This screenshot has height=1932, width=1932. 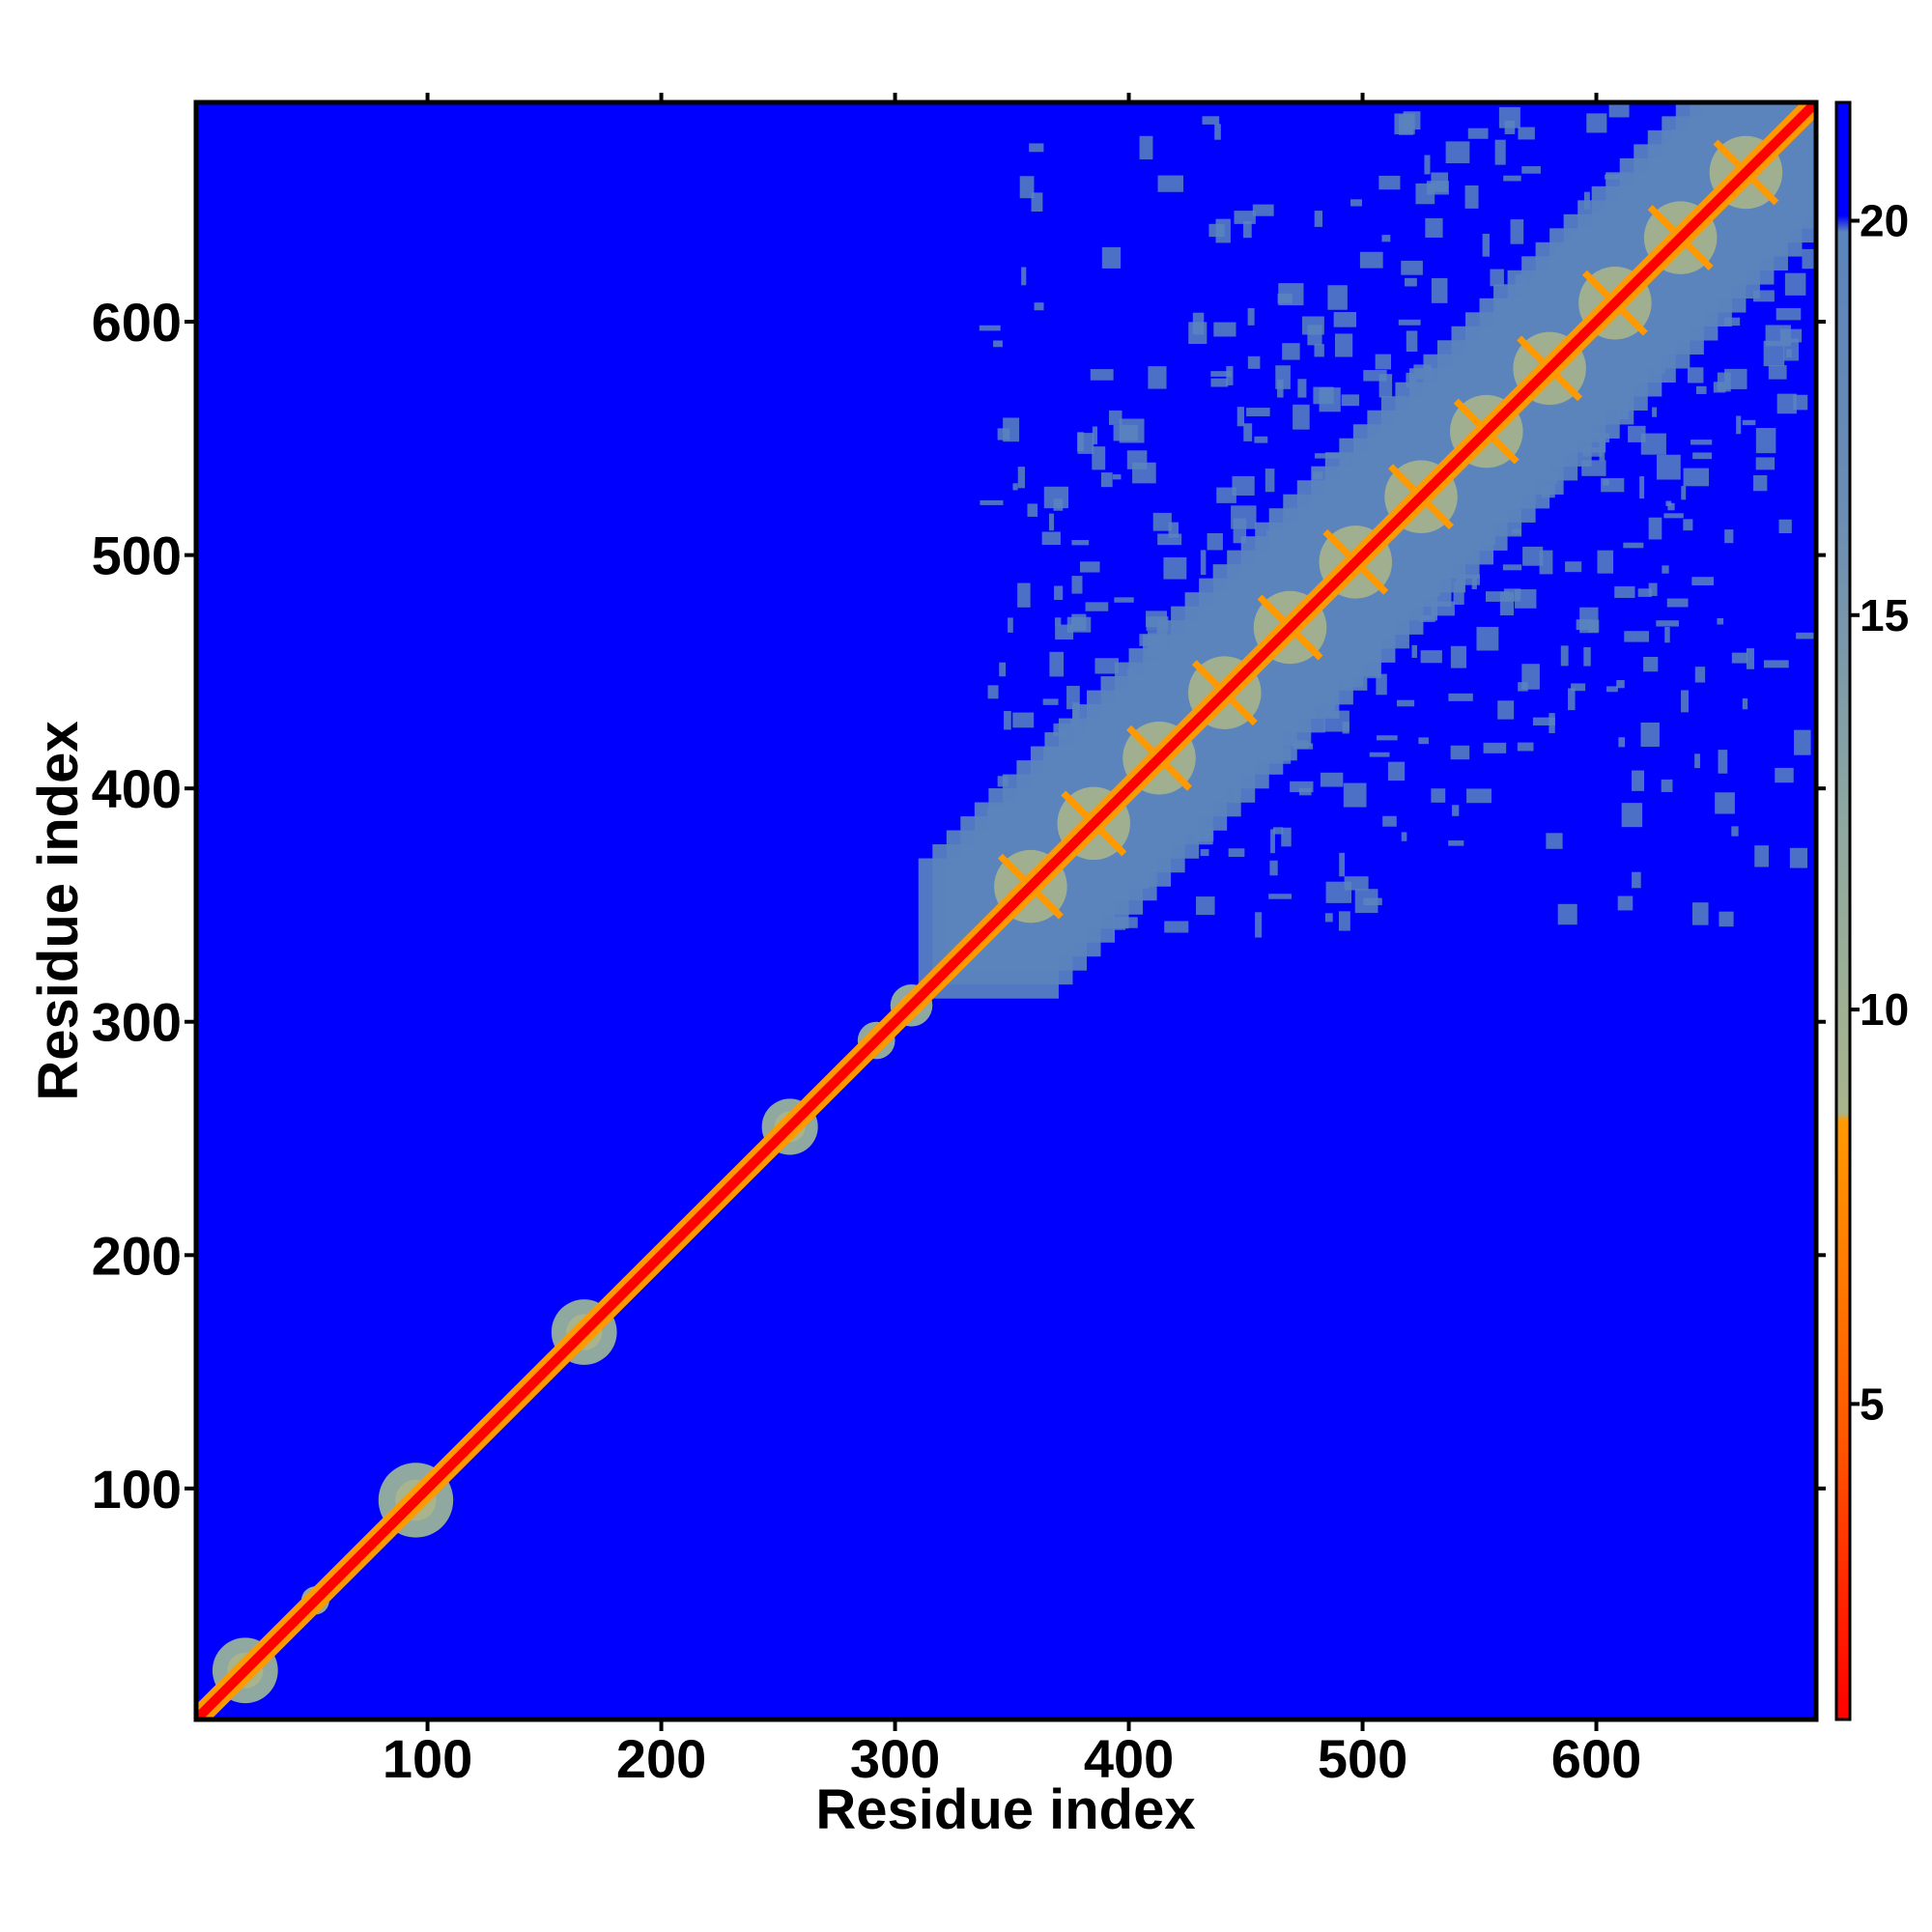 What do you see at coordinates (661, 1758) in the screenshot?
I see `x-tick-label: 200` at bounding box center [661, 1758].